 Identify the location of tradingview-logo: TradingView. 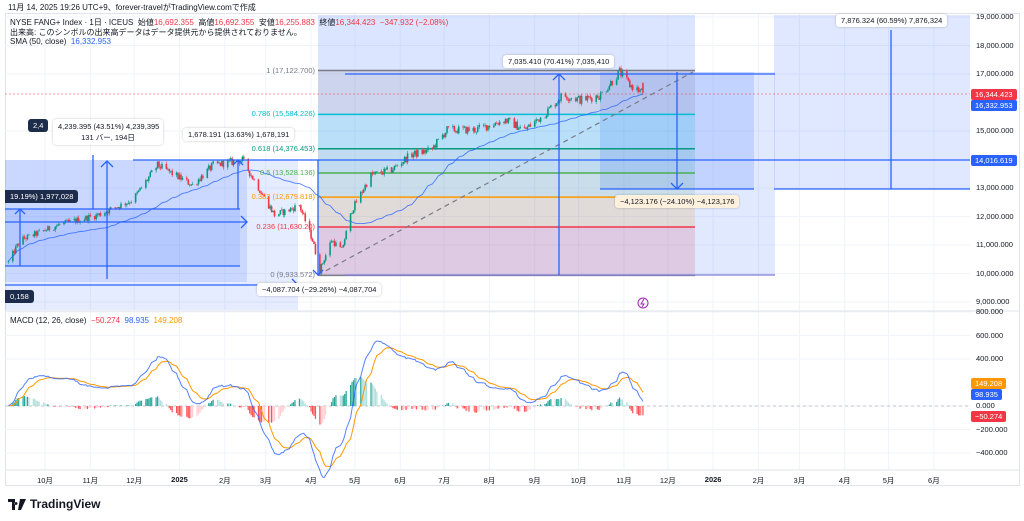
(54, 504).